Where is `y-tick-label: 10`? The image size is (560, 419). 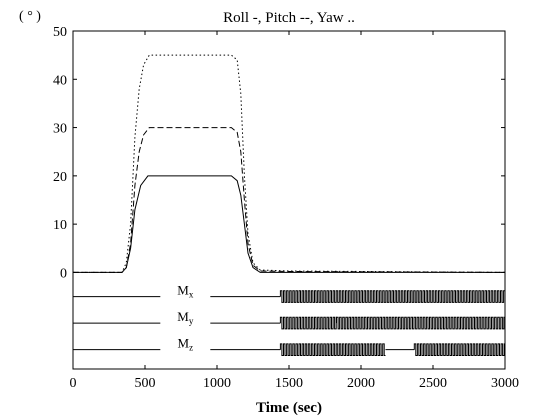
y-tick-label: 10 is located at coordinates (60, 225).